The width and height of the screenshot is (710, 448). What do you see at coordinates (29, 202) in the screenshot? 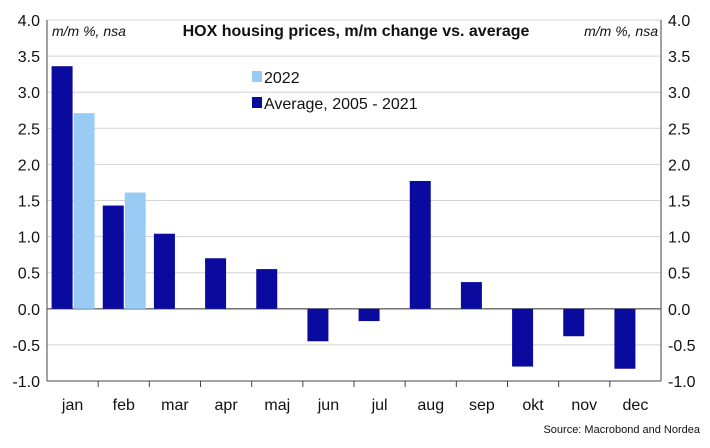
I see `y-tick-left: 1.5` at bounding box center [29, 202].